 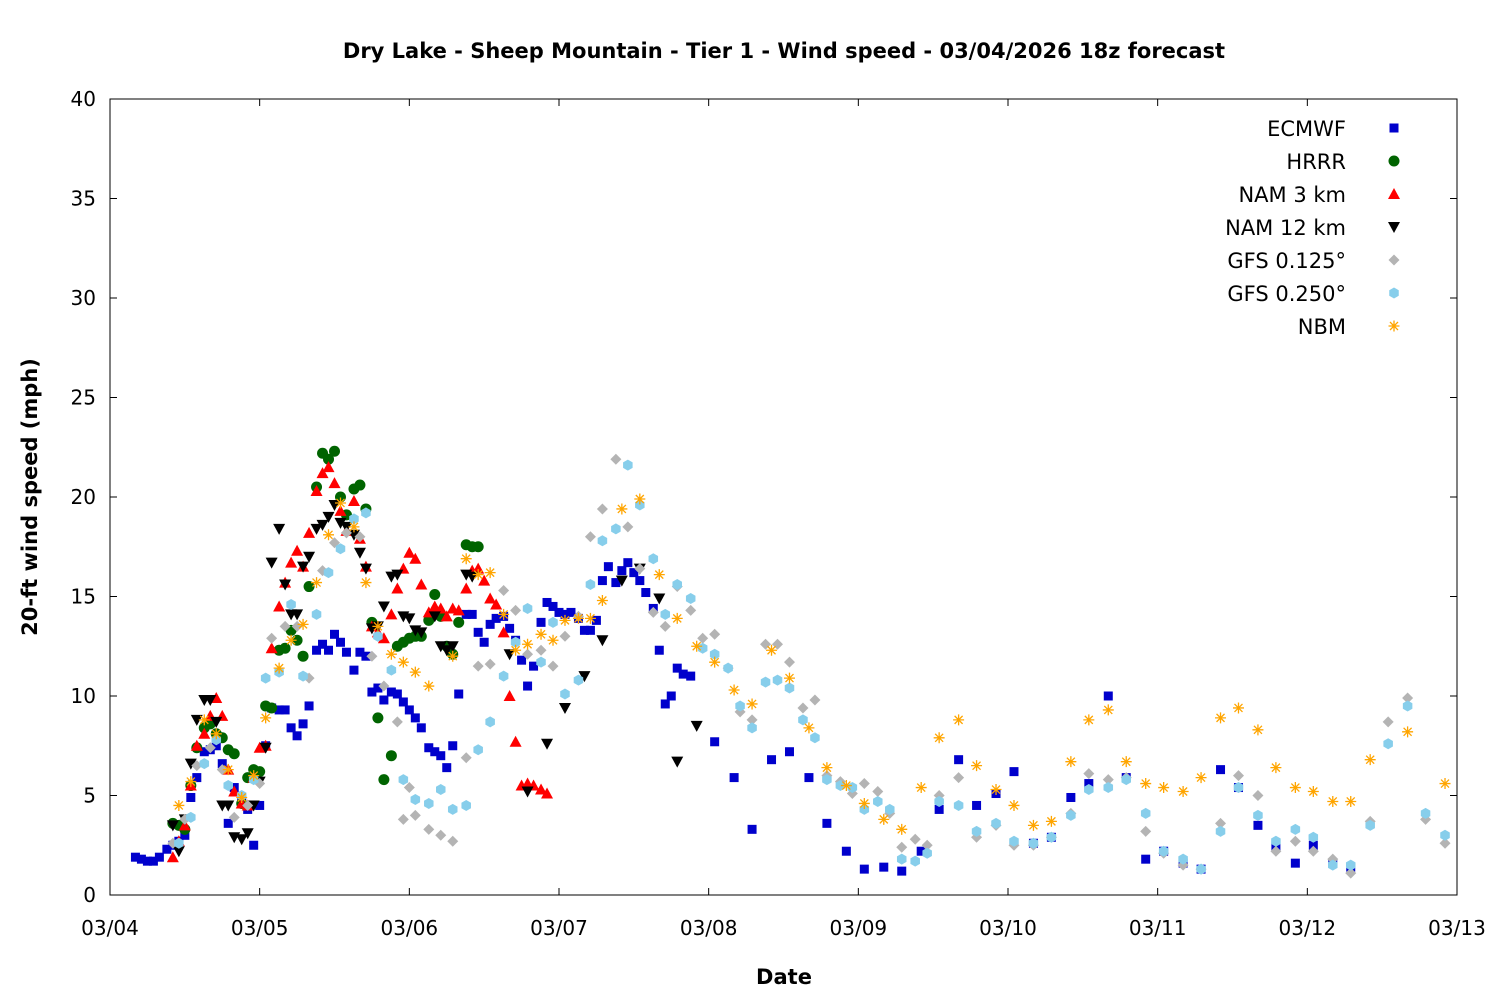 What do you see at coordinates (1158, 928) in the screenshot?
I see `x-tick-label: 03/11` at bounding box center [1158, 928].